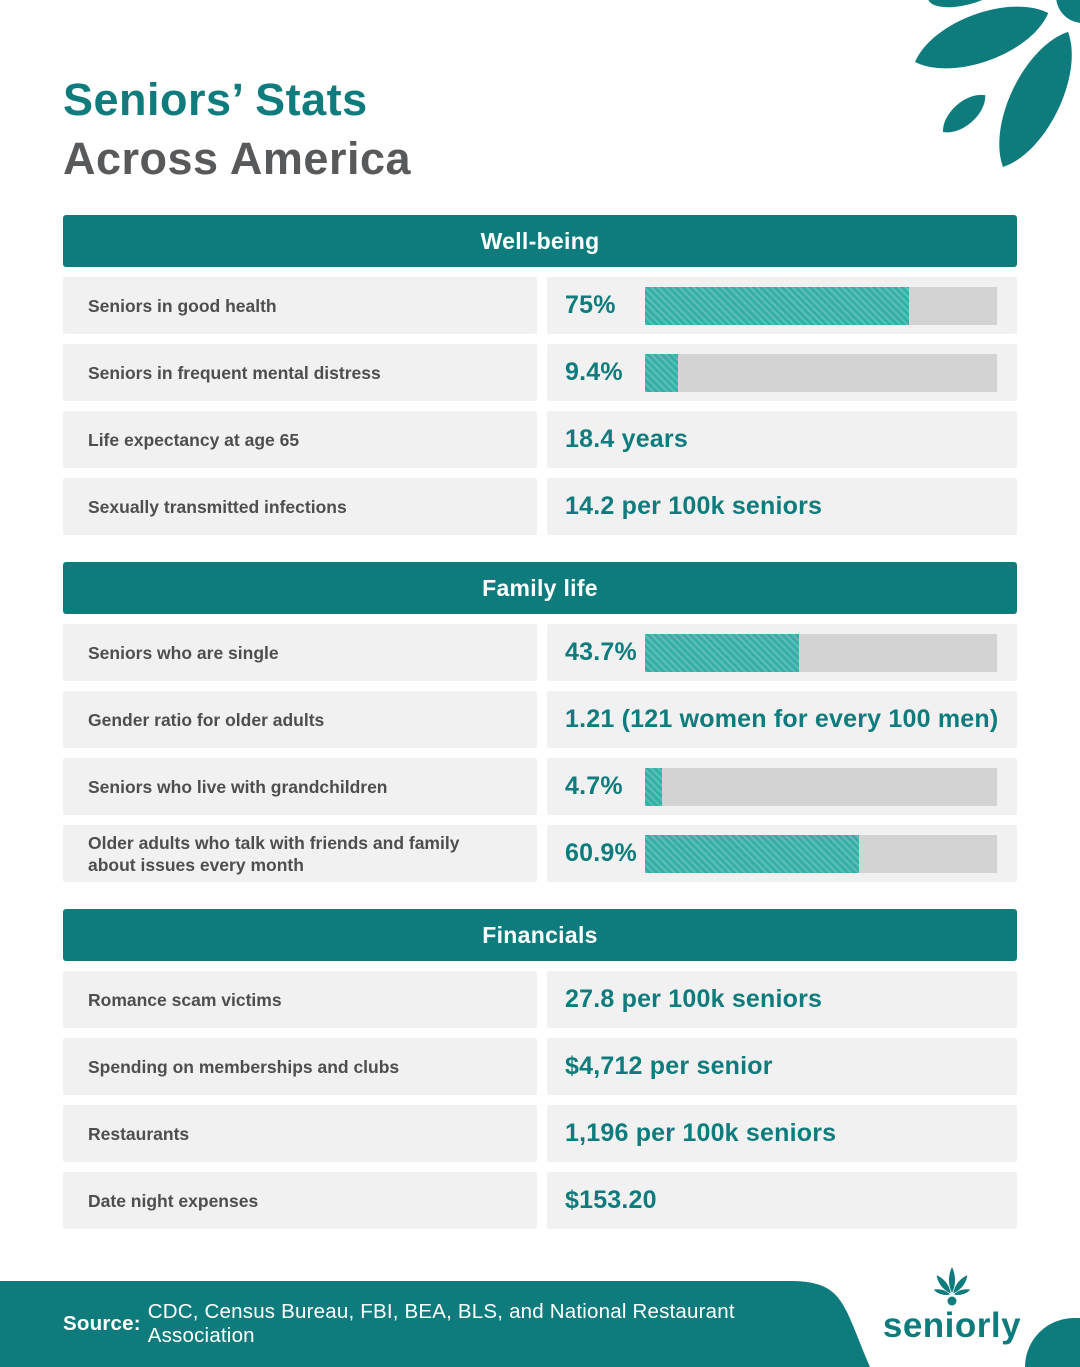  What do you see at coordinates (701, 1133) in the screenshot?
I see `stat-value: 1,196 per 100k seniors` at bounding box center [701, 1133].